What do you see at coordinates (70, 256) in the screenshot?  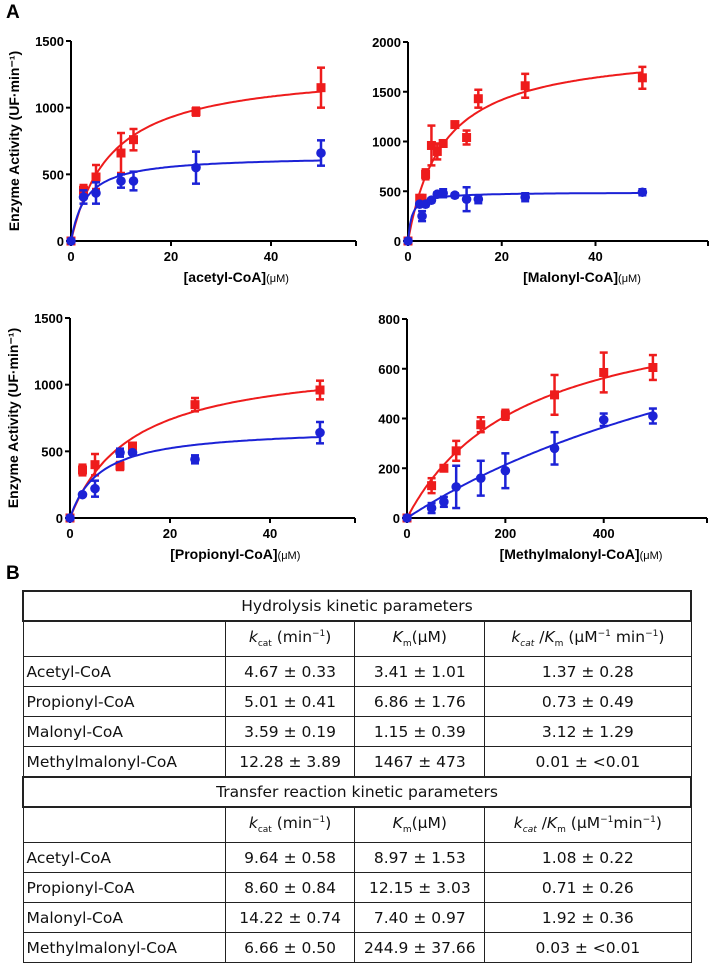 I see `x-tick-label: 0` at bounding box center [70, 256].